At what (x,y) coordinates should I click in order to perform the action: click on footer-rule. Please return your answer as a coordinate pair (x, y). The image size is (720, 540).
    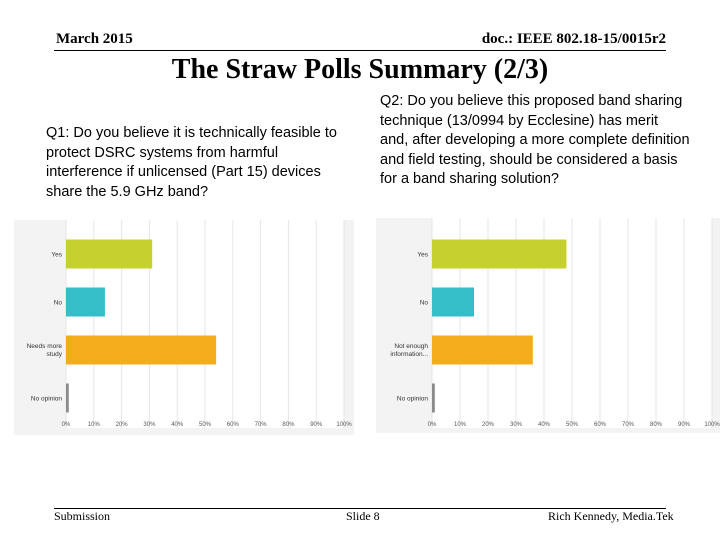
    Looking at the image, I should click on (360, 508).